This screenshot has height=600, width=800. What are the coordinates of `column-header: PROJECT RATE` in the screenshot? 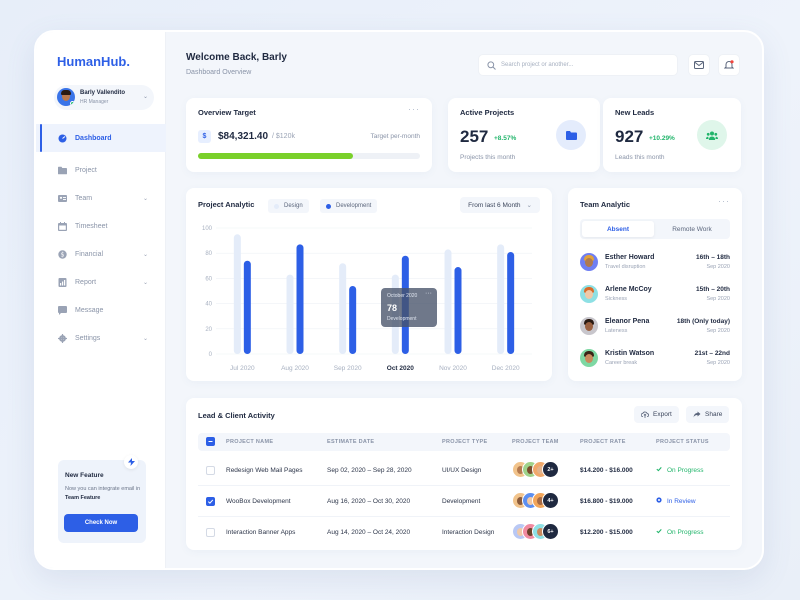 It's located at (603, 442).